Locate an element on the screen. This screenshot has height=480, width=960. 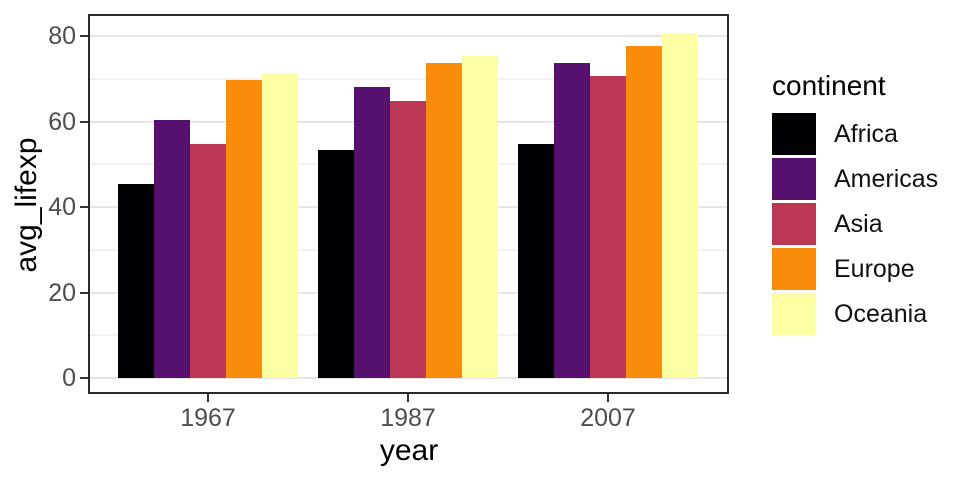
y-tick-label-40: 40 is located at coordinates (62, 207).